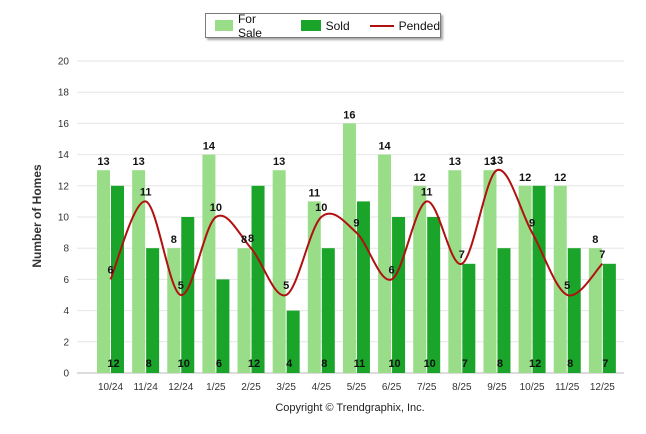 This screenshot has height=434, width=646. What do you see at coordinates (64, 218) in the screenshot?
I see `y-tick-label: 10` at bounding box center [64, 218].